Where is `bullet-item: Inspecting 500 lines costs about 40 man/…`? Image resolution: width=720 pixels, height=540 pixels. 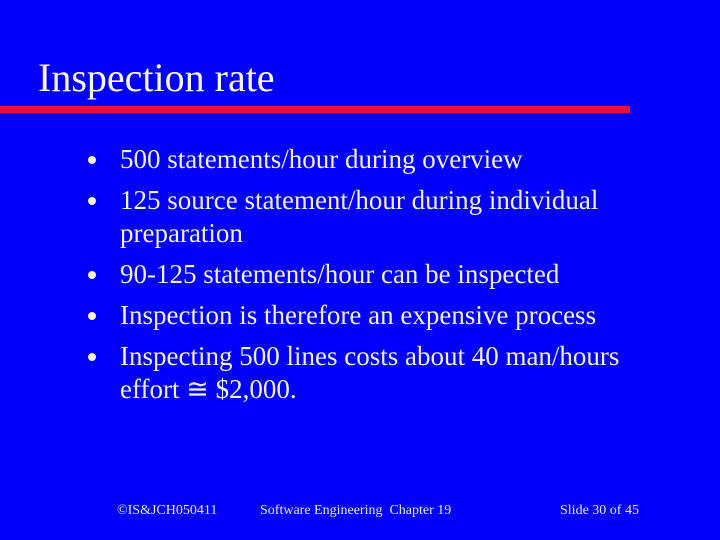
bullet-item: Inspecting 500 lines costs about 40 man/… is located at coordinates (374, 373).